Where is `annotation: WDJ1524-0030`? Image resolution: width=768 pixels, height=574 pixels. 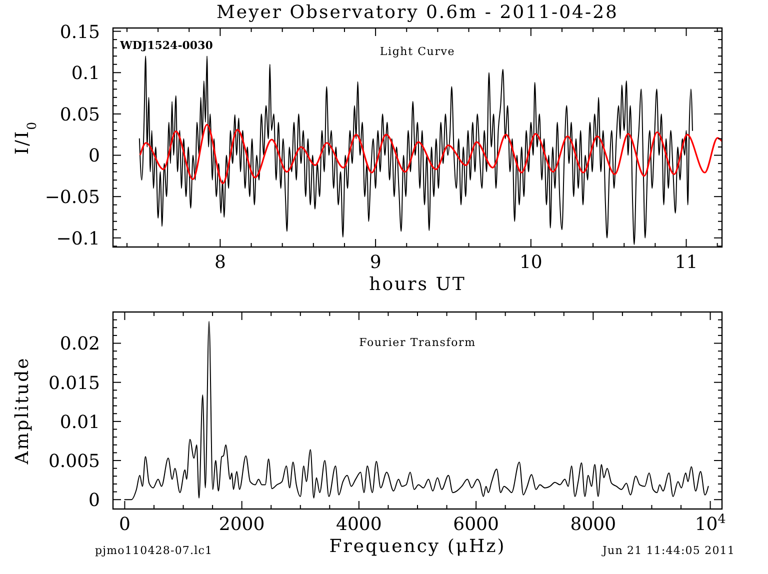
annotation: WDJ1524-0030 is located at coordinates (166, 45).